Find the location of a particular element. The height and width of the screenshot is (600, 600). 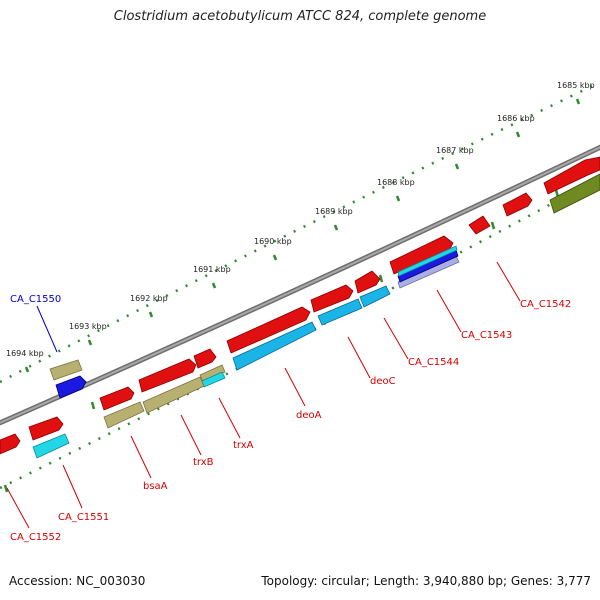

ruler-label: 1685 kbp is located at coordinates (576, 85).